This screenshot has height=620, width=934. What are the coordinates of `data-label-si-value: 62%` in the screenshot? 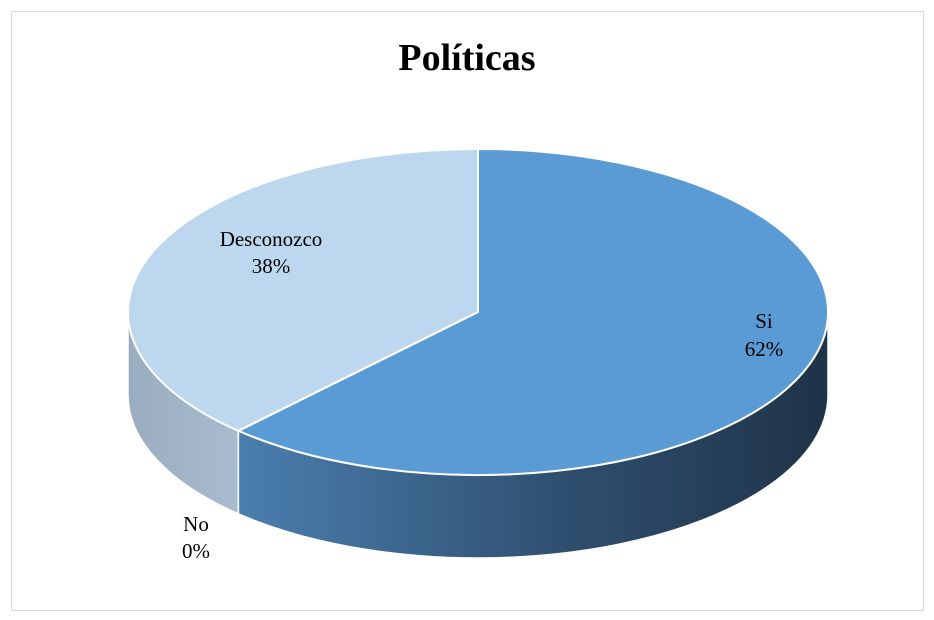 It's located at (764, 349).